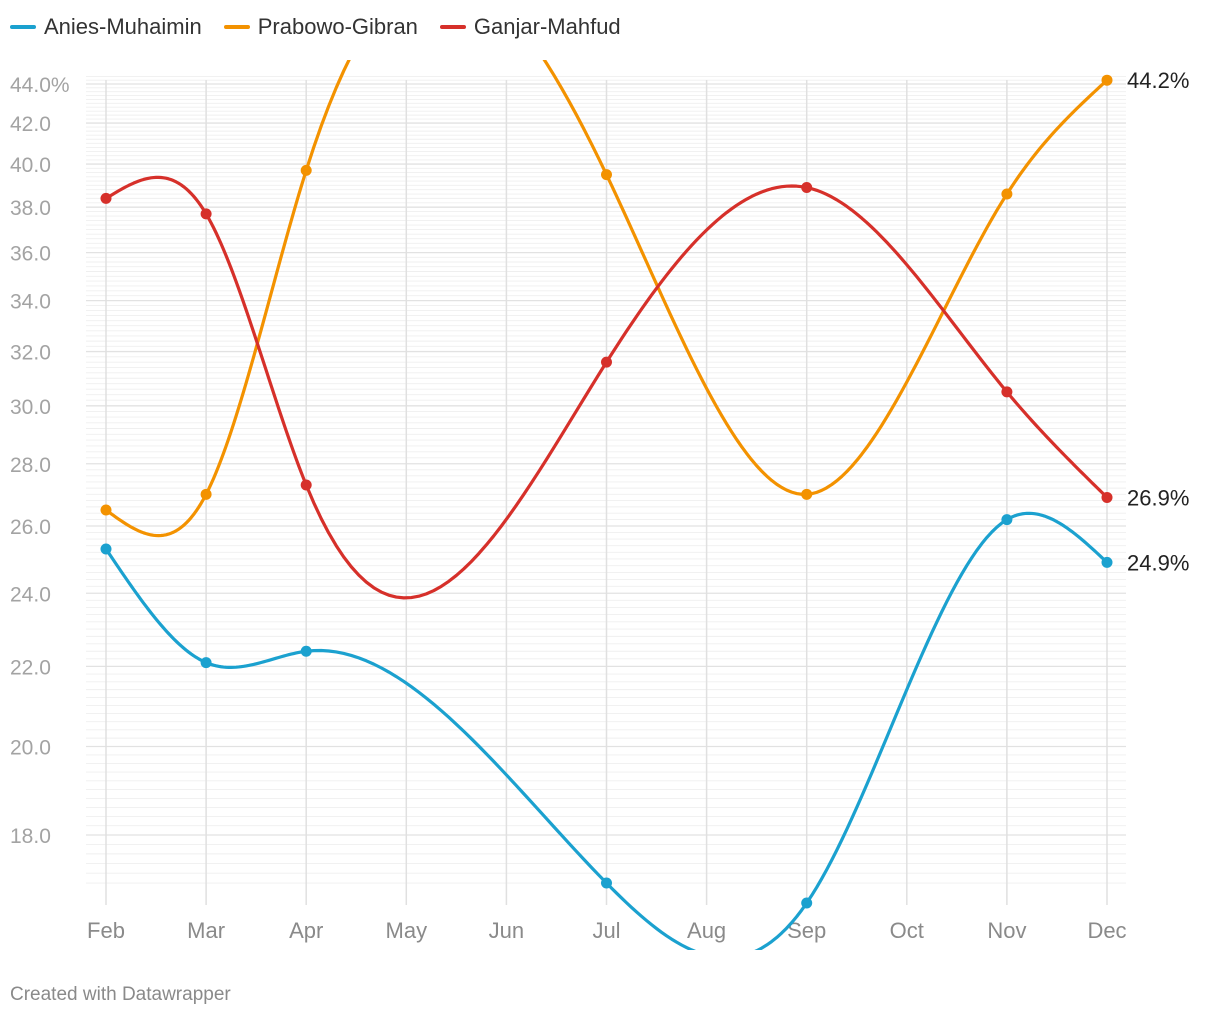 The width and height of the screenshot is (1220, 1020). What do you see at coordinates (40, 85) in the screenshot?
I see `y-tick-label: 44.0%` at bounding box center [40, 85].